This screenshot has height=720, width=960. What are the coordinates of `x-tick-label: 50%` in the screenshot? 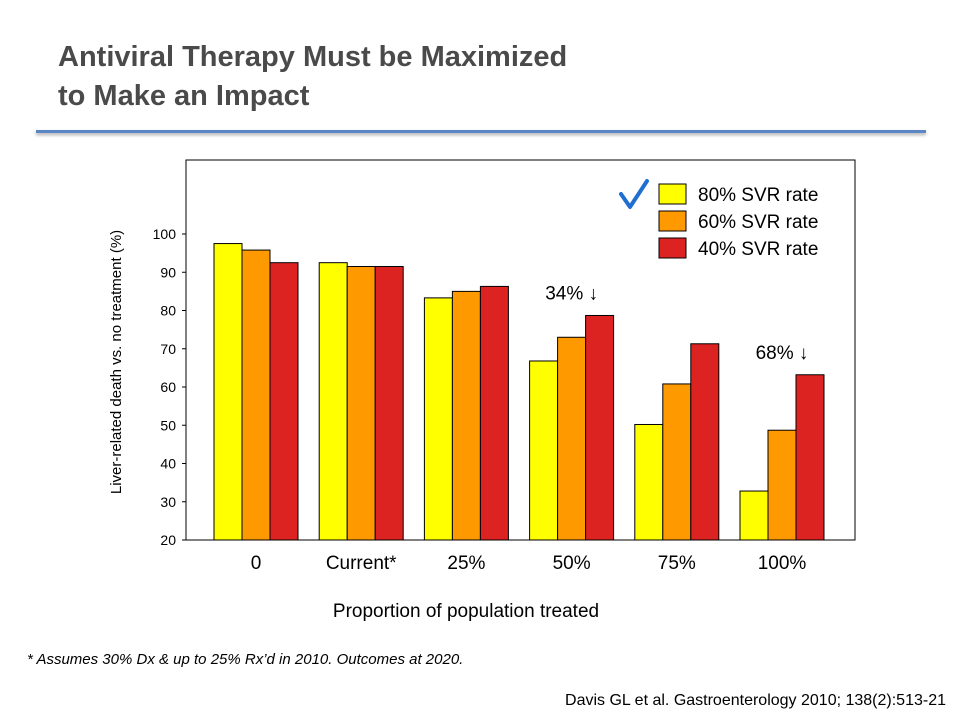 It's located at (572, 563).